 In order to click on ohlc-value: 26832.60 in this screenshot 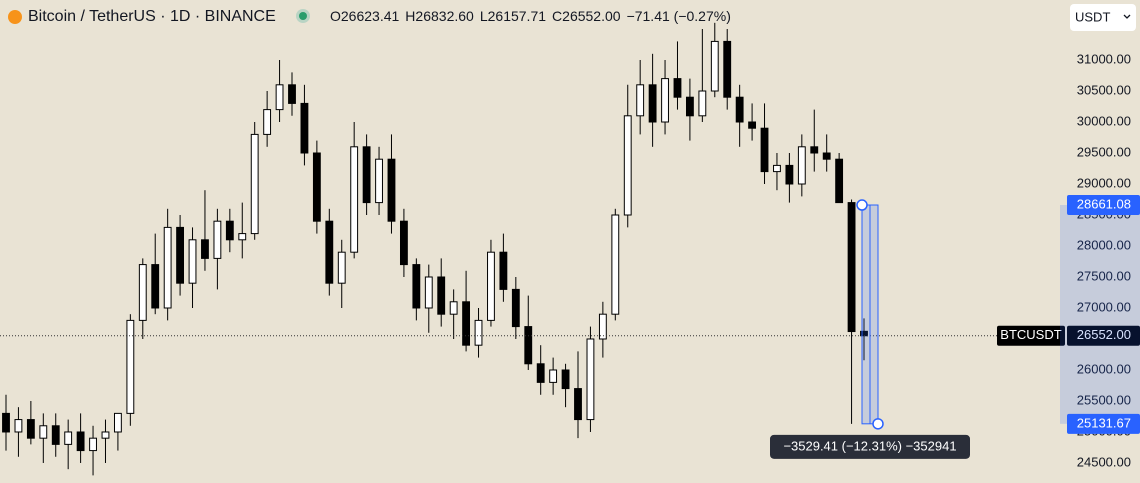, I will do `click(444, 16)`.